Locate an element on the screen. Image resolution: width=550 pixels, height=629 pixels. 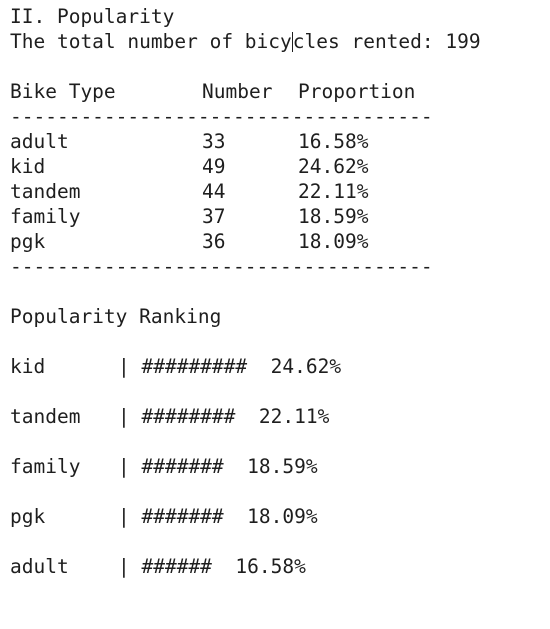
ranking-item-bar: | ######### 24.62% is located at coordinates (230, 366).